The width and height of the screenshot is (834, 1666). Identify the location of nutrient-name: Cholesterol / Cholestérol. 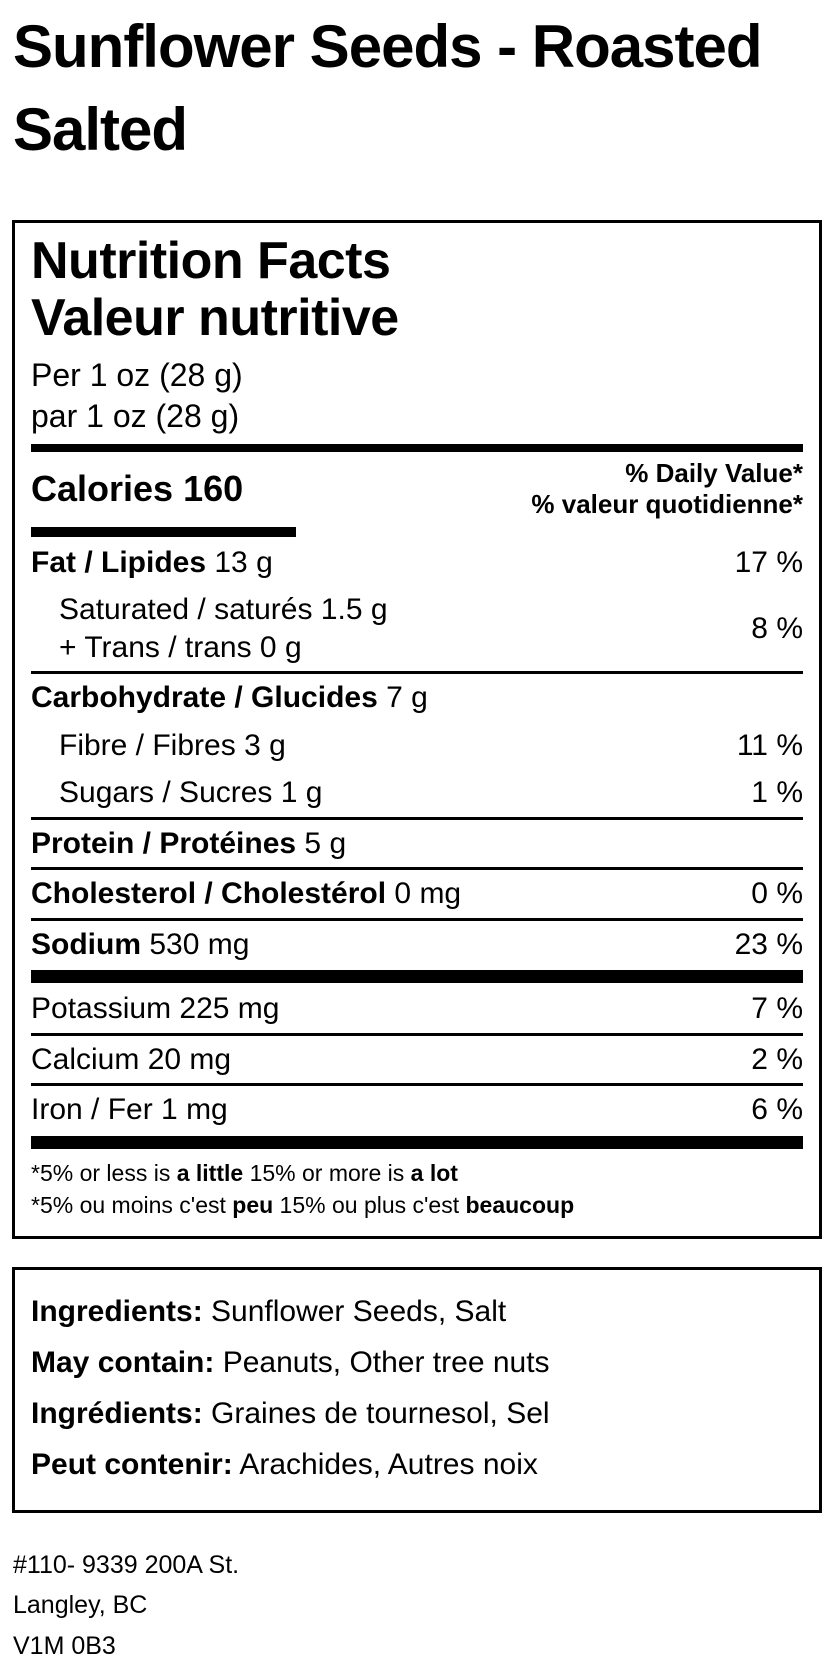
(209, 894).